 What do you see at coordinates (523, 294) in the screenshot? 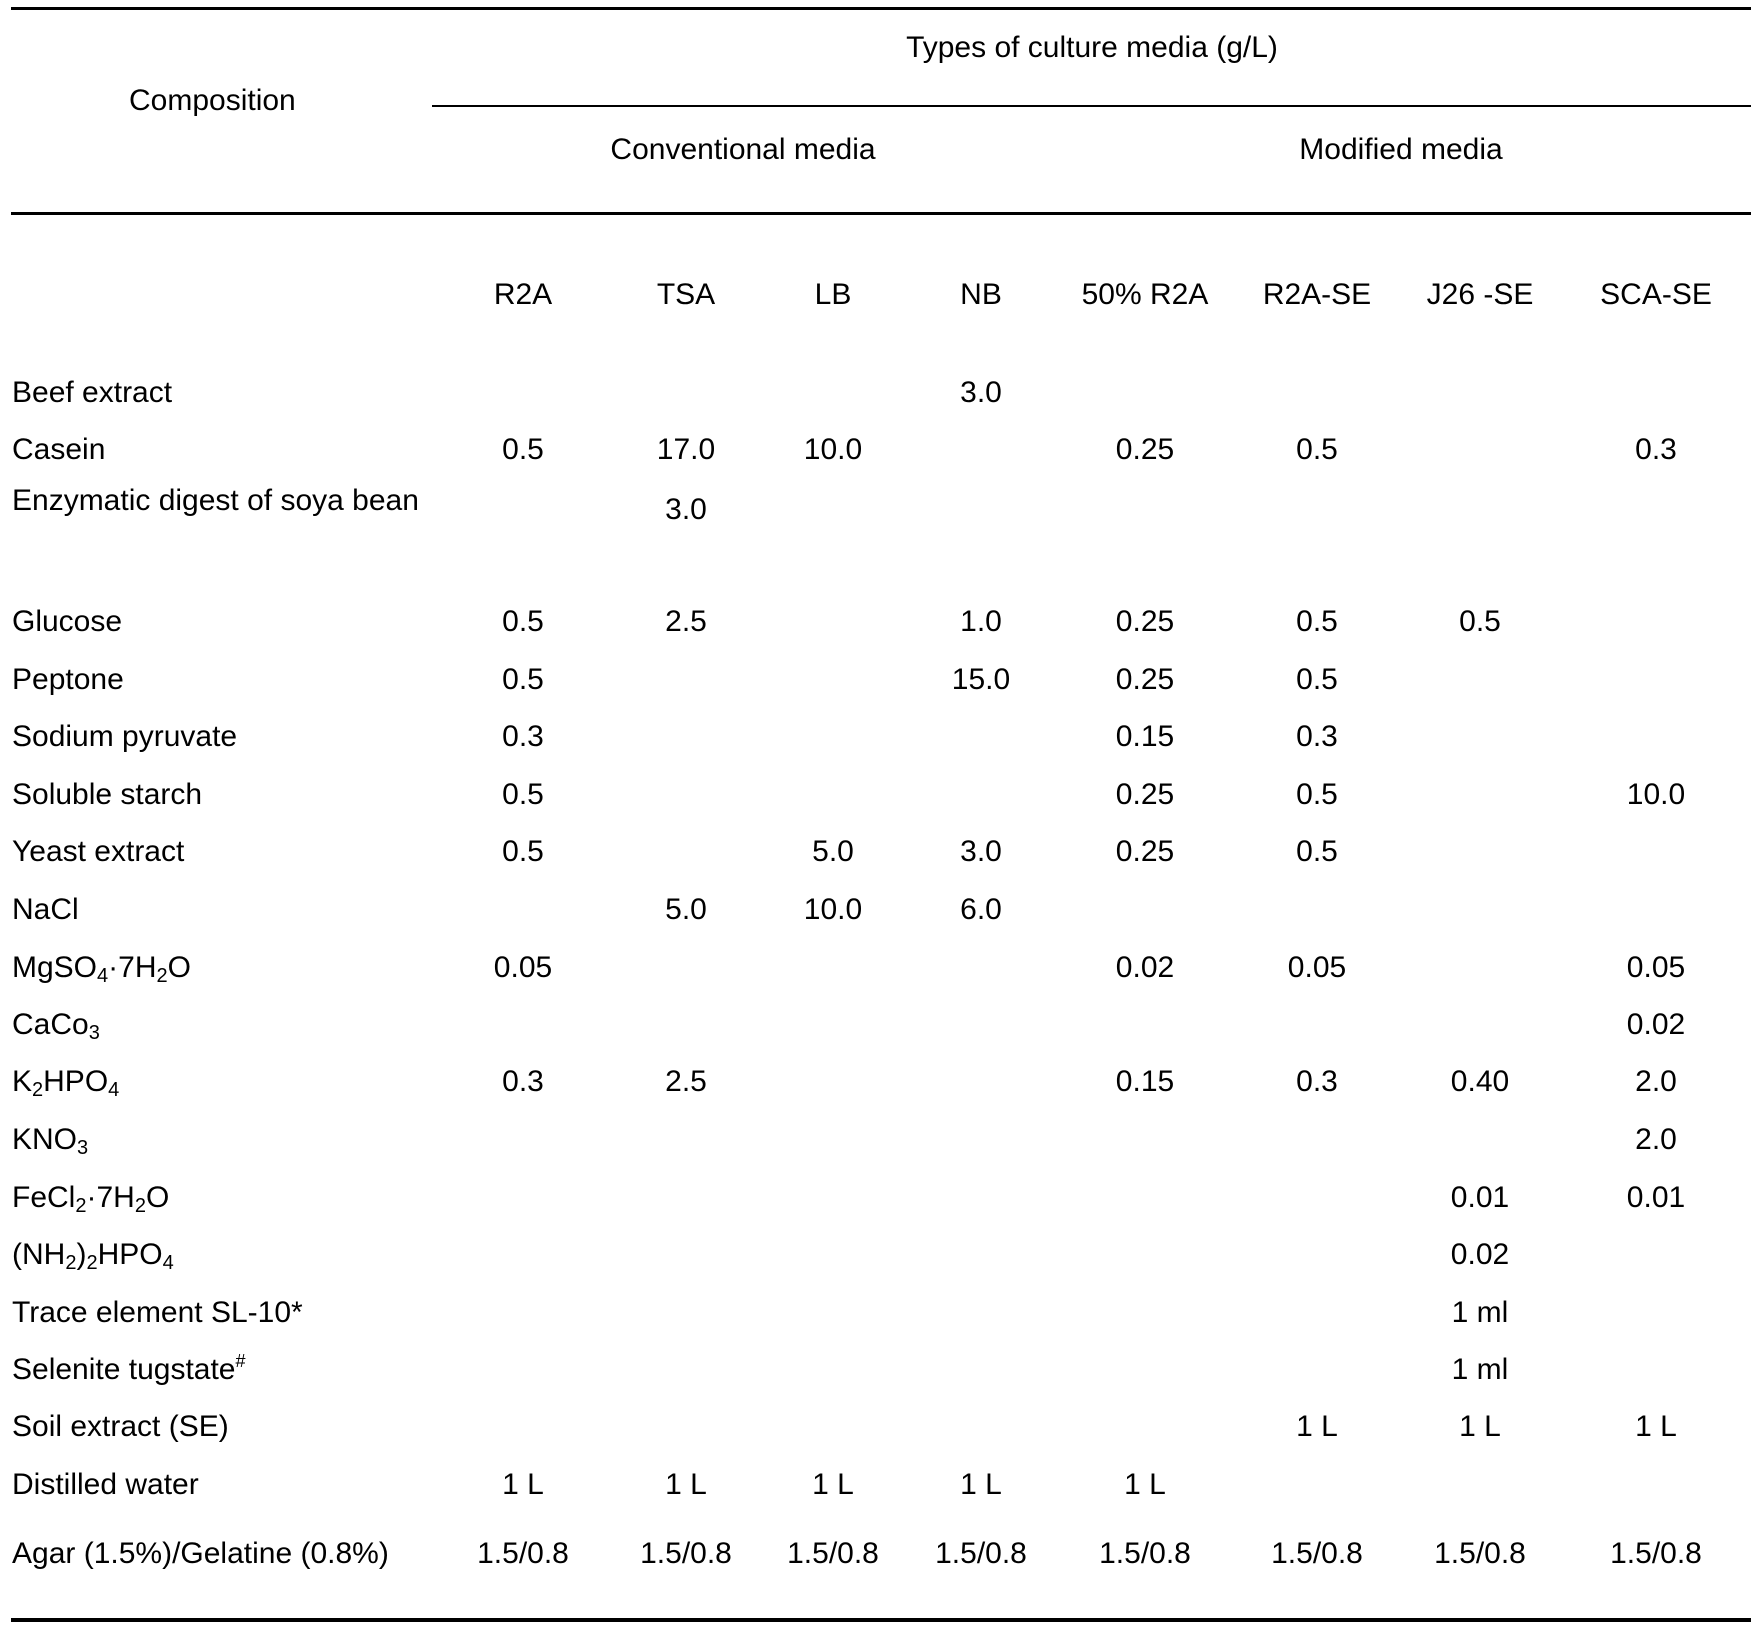
I see `column-header: R2A` at bounding box center [523, 294].